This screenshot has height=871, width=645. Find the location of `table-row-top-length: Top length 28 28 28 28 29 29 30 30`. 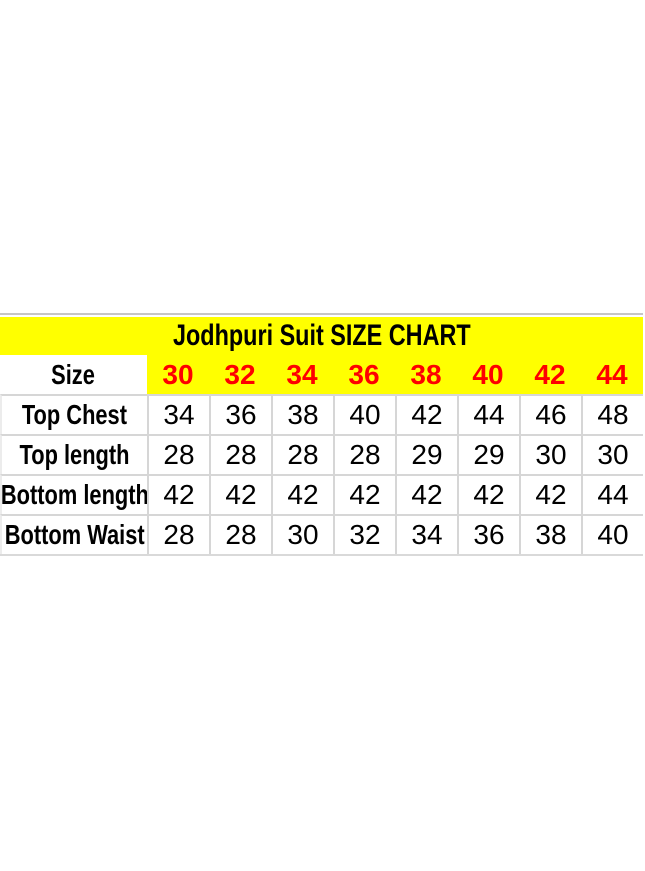

table-row-top-length: Top length 28 28 28 28 29 29 30 30 is located at coordinates (321, 454).